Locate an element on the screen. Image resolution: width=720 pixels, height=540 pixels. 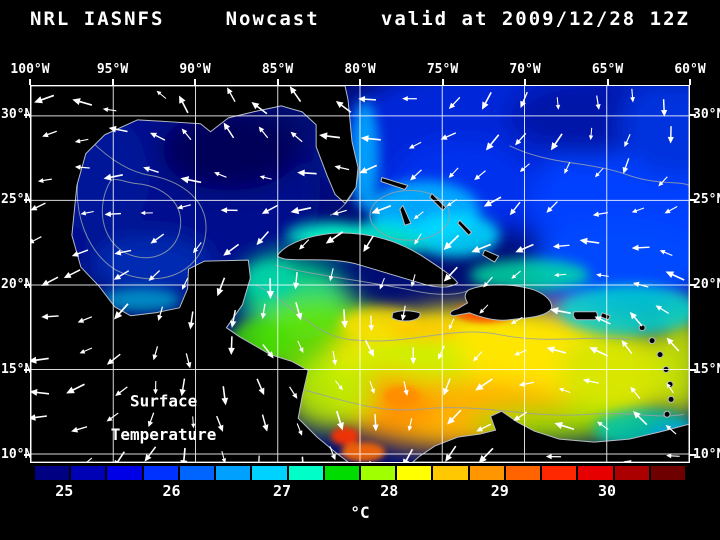
lon-tick-label: 75°W is located at coordinates (442, 69).